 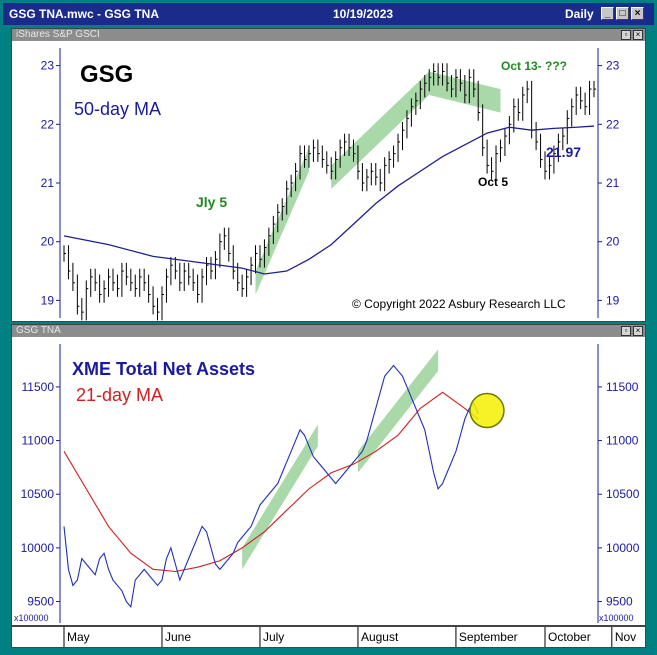 What do you see at coordinates (616, 618) in the screenshot?
I see `multiplier-label-right: x100000` at bounding box center [616, 618].